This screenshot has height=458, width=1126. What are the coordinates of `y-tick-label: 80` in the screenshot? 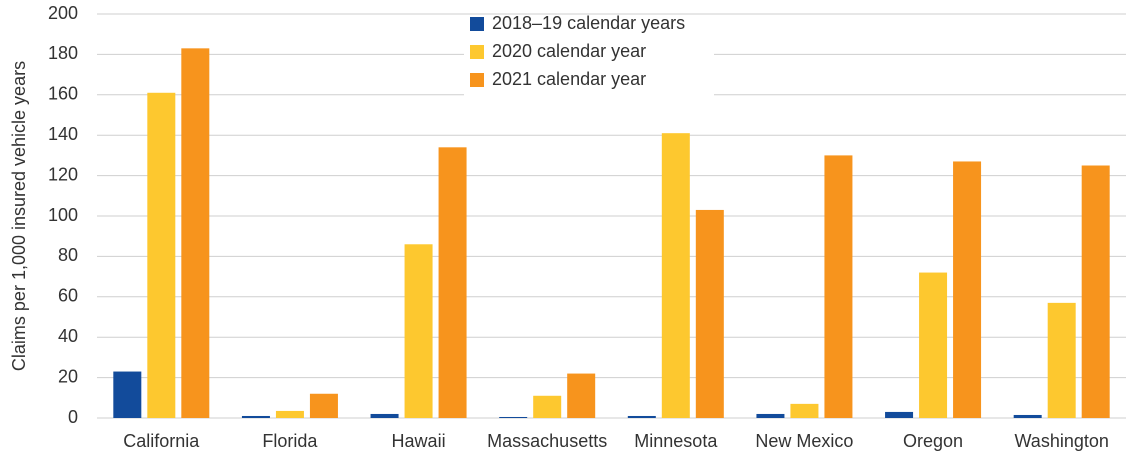 It's located at (68, 255).